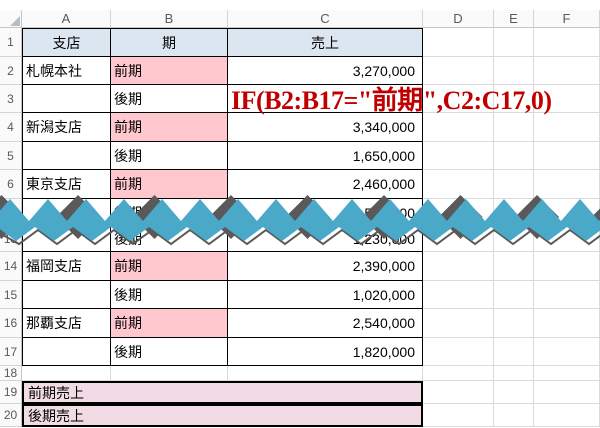 The width and height of the screenshot is (600, 428). Describe the element at coordinates (325, 156) in the screenshot. I see `cell-C5: 1,650,000` at that location.